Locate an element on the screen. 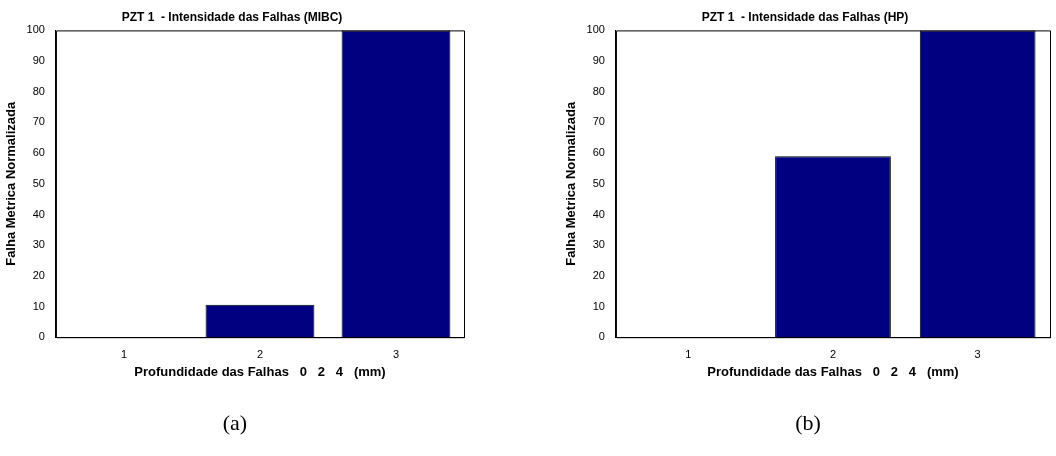  chart-title: PZT 1 - Intensidade das Falhas (MIBC) is located at coordinates (232, 16).